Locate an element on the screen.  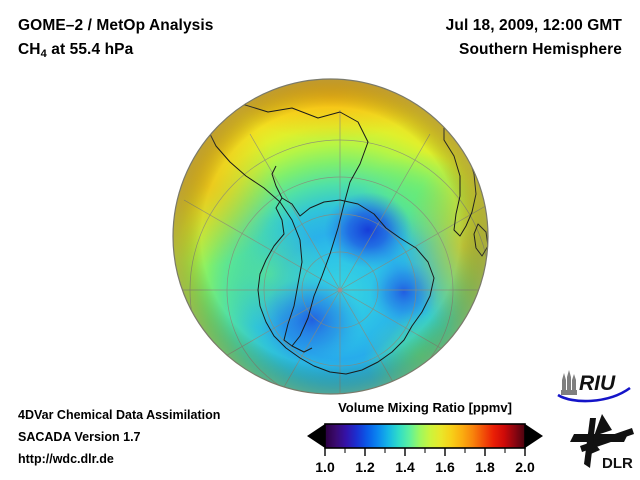
species-label: CH4 at 55.4 hPa is located at coordinates (116, 50).